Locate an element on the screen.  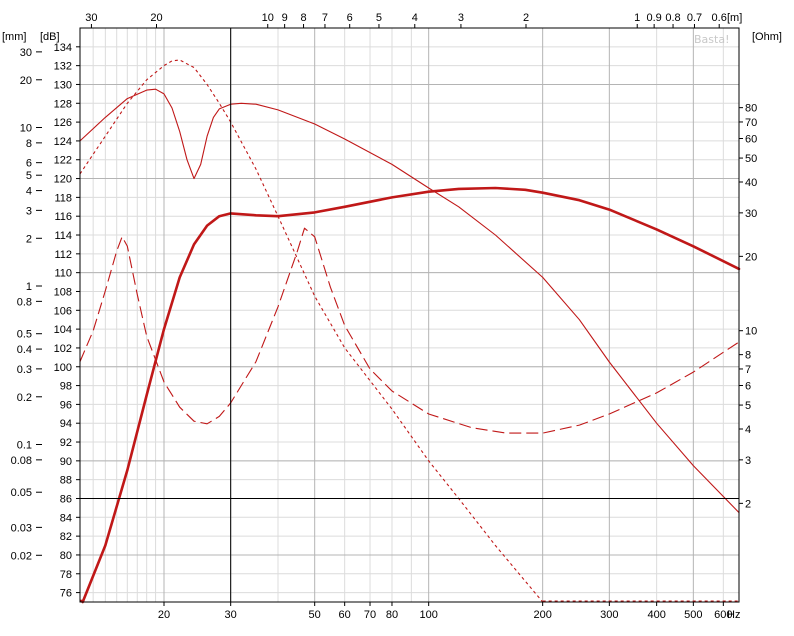
spl-tick-label: 106 is located at coordinates (63, 311).